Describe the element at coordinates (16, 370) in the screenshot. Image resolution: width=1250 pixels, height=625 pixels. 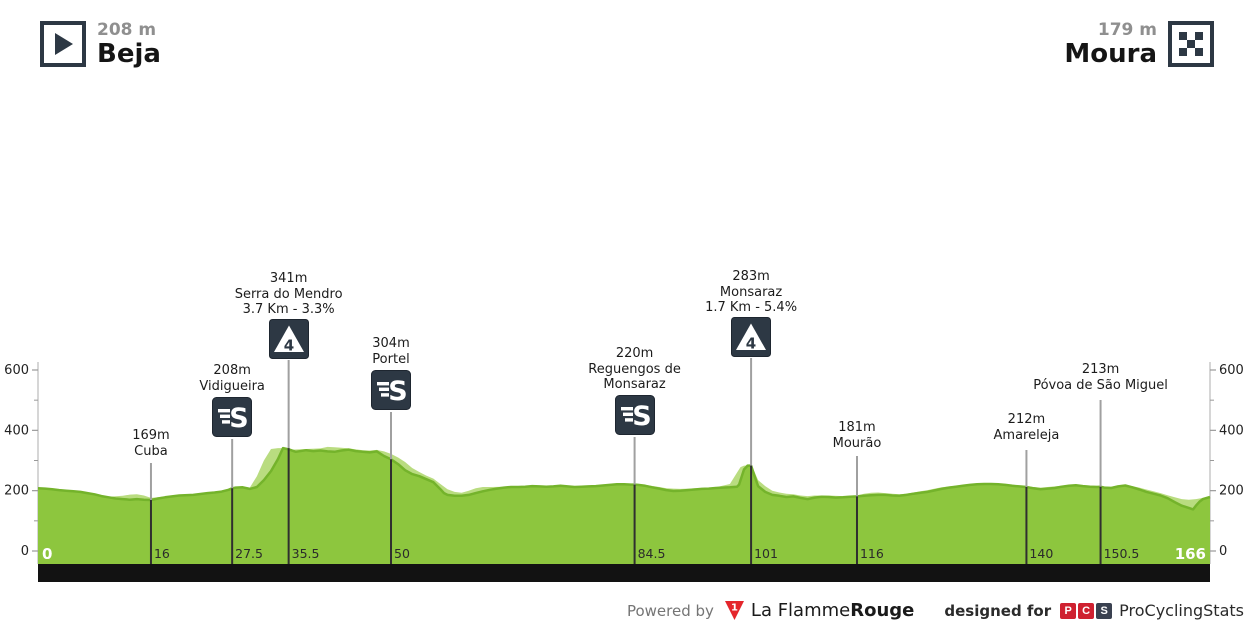
I see `y-axis-label-left: 600` at that location.